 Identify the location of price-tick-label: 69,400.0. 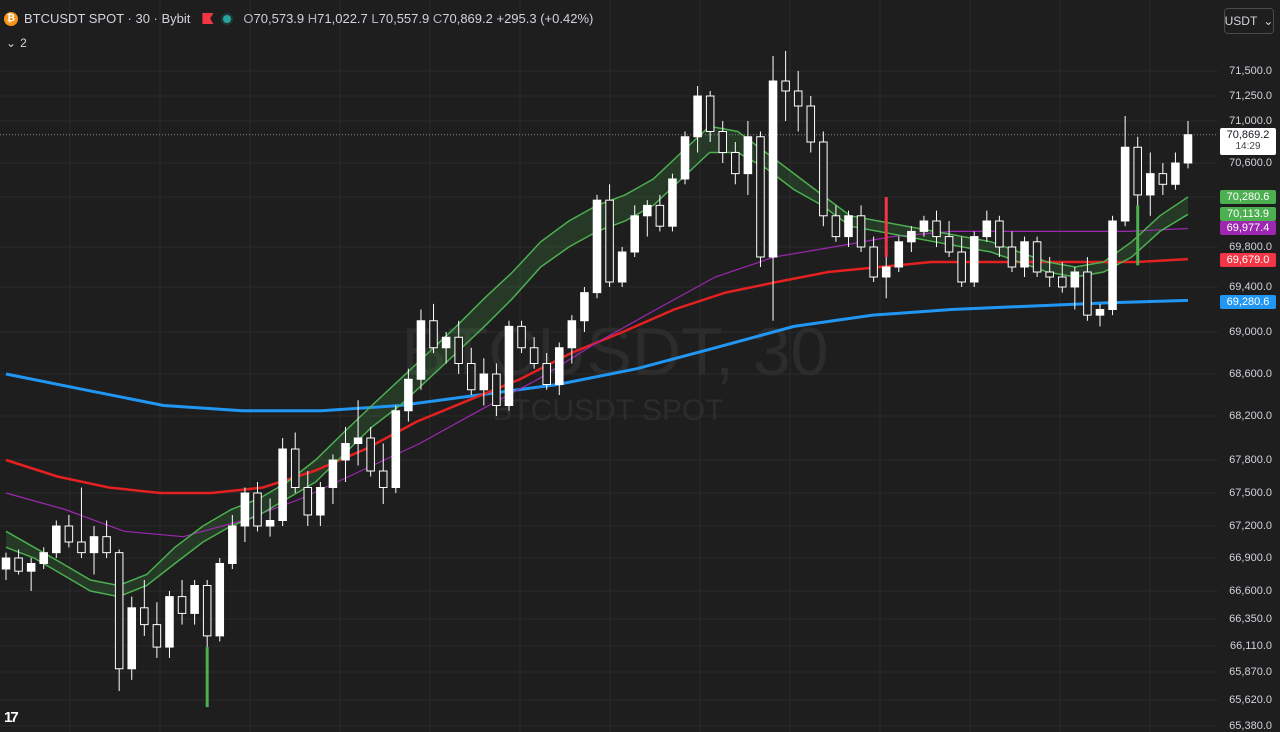
(1250, 287).